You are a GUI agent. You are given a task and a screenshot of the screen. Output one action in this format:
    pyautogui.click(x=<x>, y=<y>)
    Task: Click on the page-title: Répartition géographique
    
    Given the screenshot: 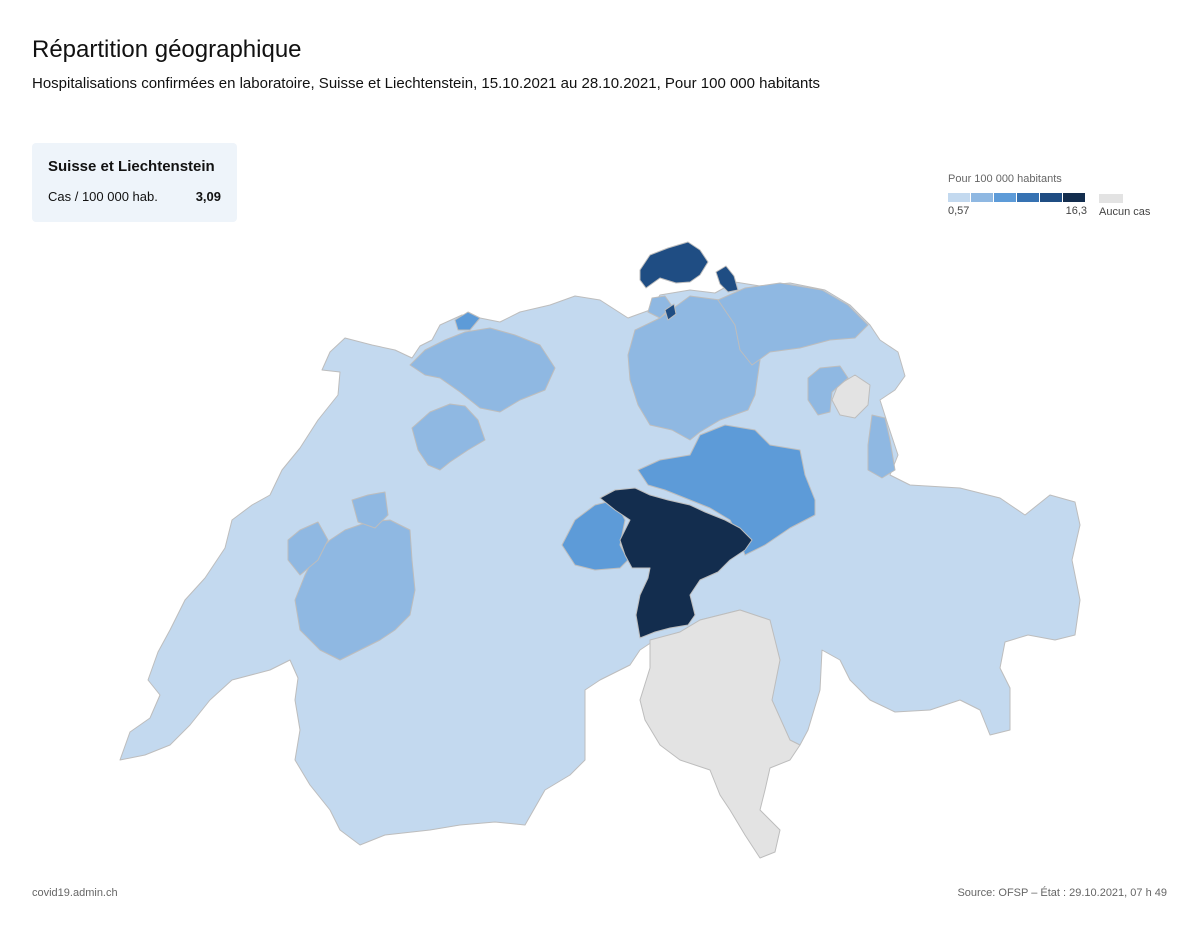 What is the action you would take?
    pyautogui.click(x=167, y=49)
    